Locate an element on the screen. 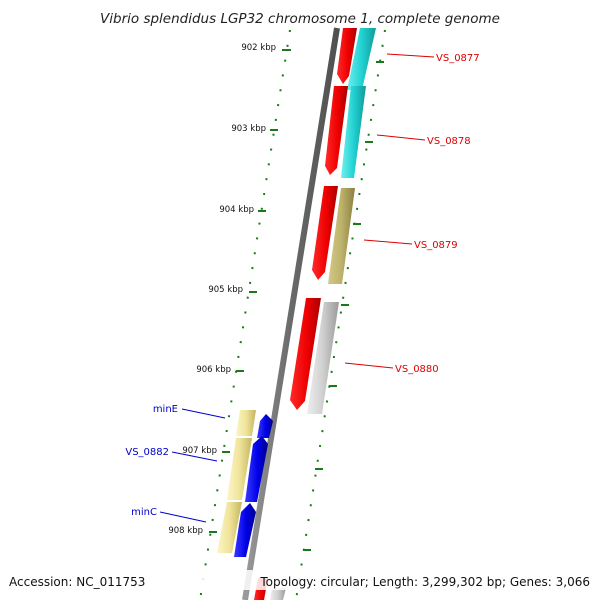 Image resolution: width=600 pixels, height=600 pixels. gene-label-vs0877: VS_0877 is located at coordinates (458, 58).